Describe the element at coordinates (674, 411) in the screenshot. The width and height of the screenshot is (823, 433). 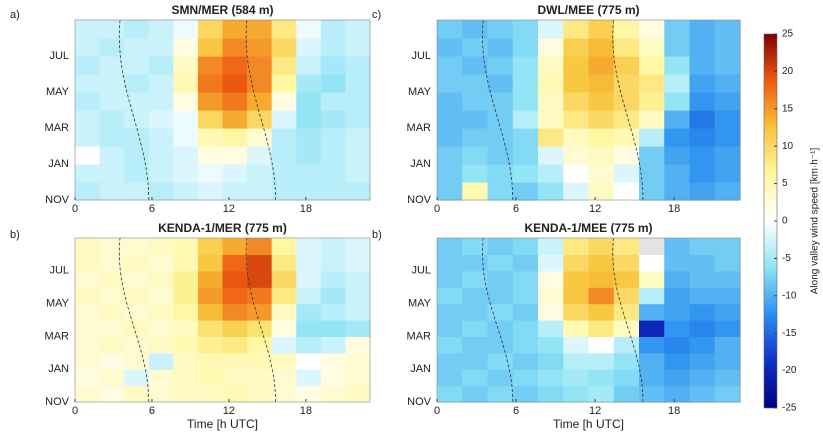
I see `x-tick-label: 18` at that location.